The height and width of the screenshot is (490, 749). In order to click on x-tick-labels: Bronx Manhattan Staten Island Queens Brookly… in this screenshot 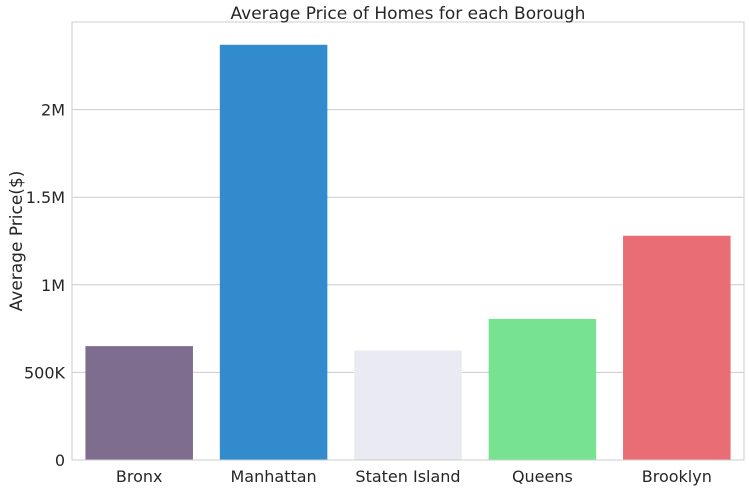, I will do `click(414, 476)`.